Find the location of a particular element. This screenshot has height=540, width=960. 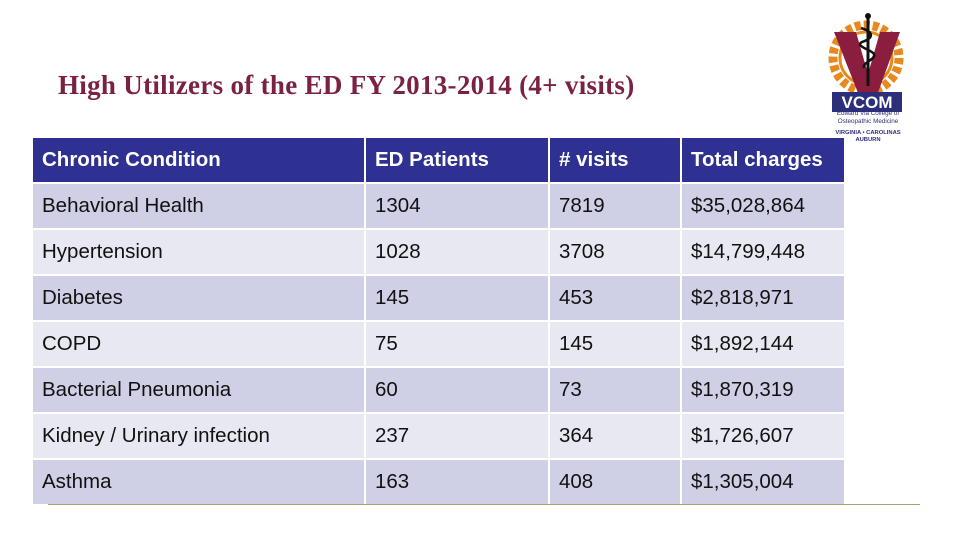

caduceus-icon is located at coordinates (867, 49).